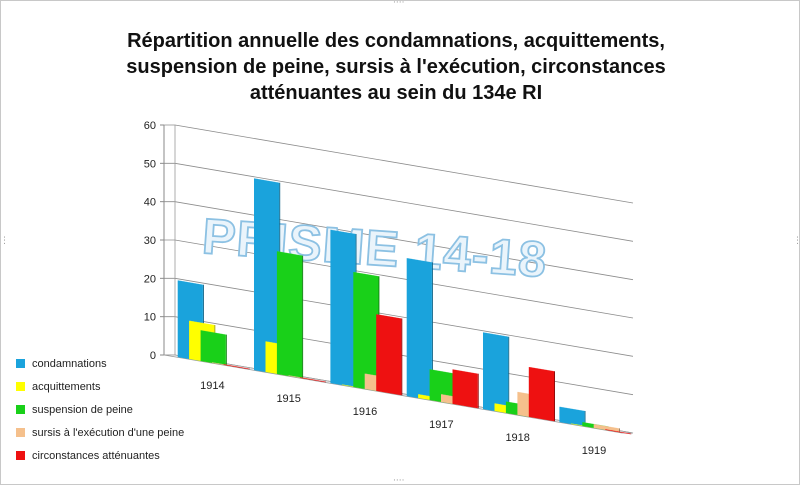 The image size is (800, 486). What do you see at coordinates (82, 410) in the screenshot?
I see `legend-label-2: suspension de peine` at bounding box center [82, 410].